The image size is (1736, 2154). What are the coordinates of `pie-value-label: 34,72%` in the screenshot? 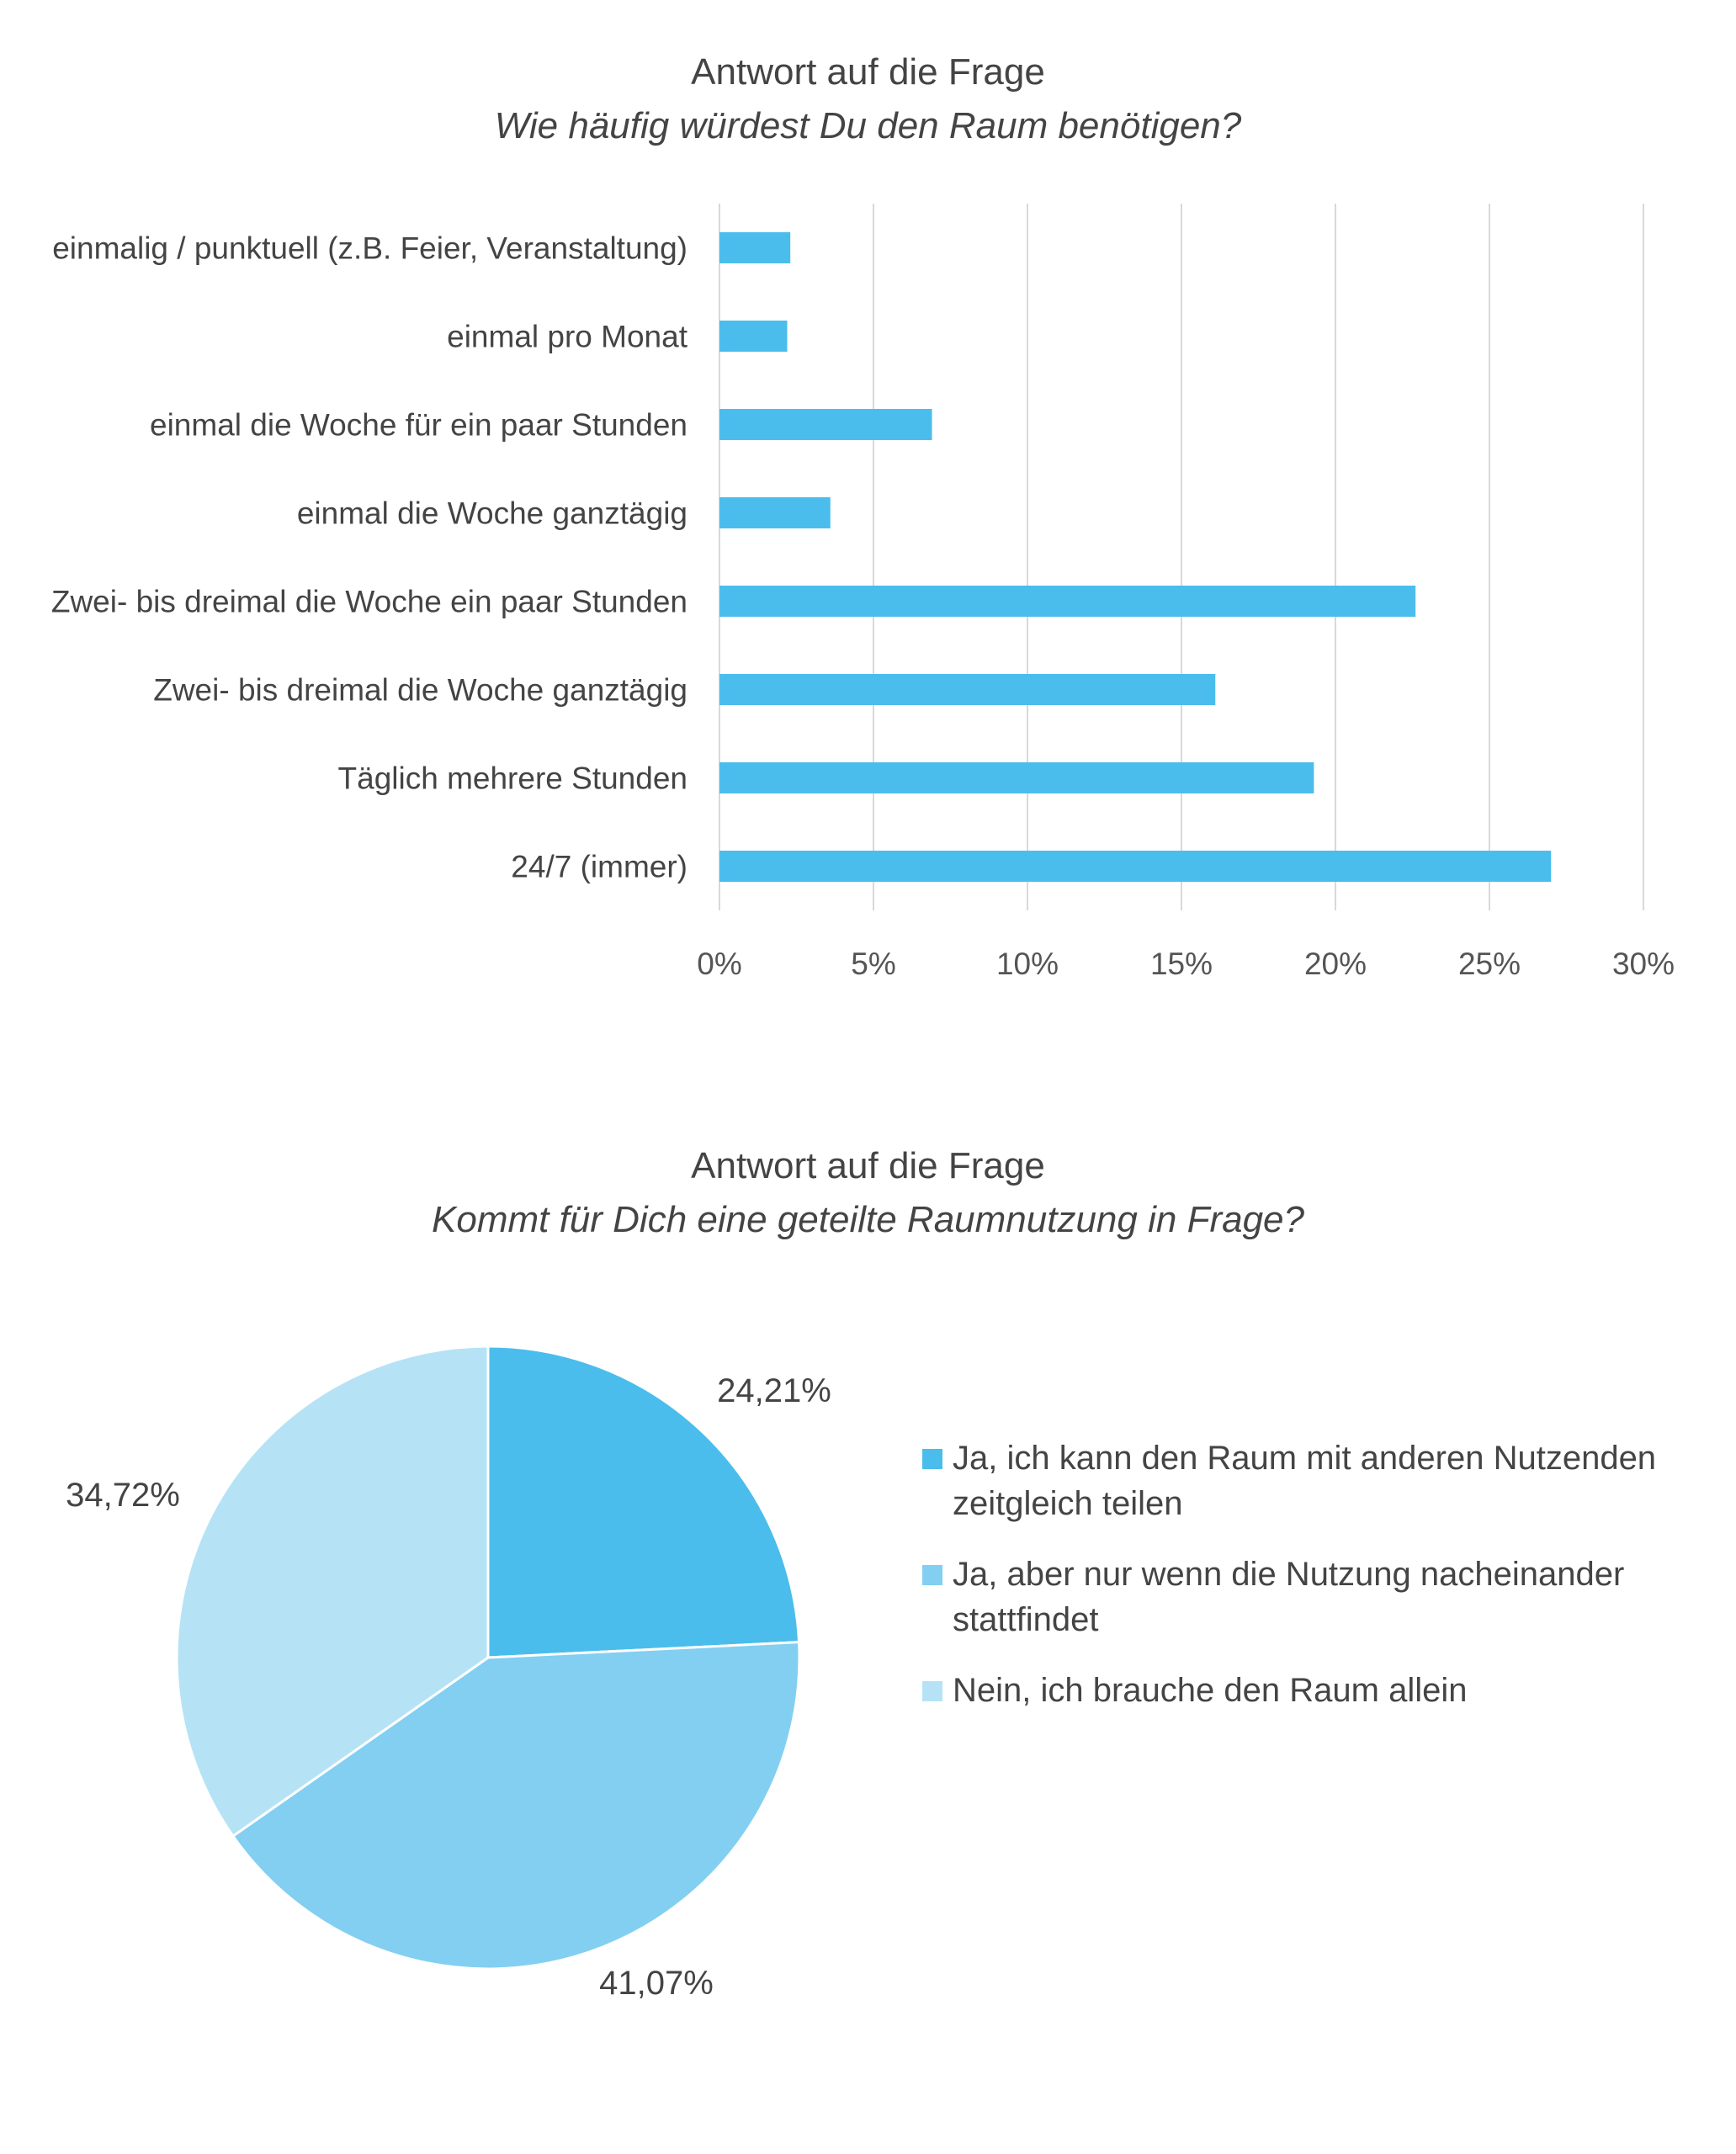 It's located at (123, 1495).